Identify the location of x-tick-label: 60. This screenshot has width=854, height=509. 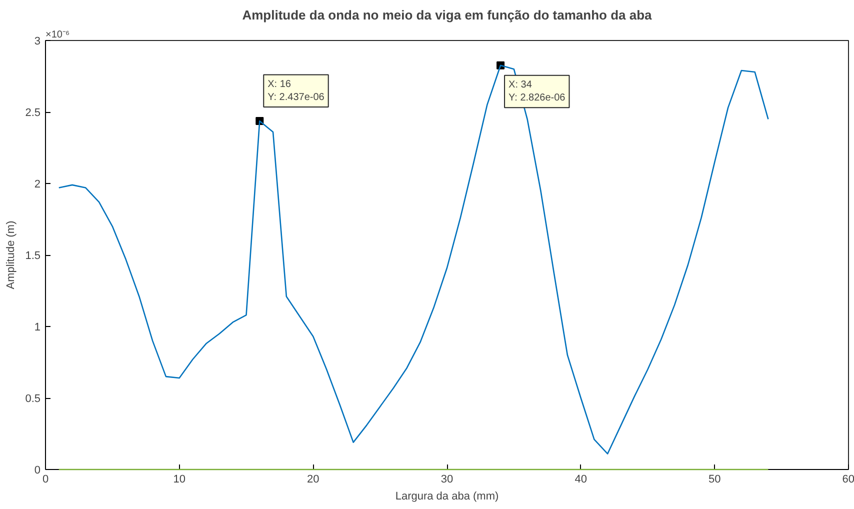
(848, 480).